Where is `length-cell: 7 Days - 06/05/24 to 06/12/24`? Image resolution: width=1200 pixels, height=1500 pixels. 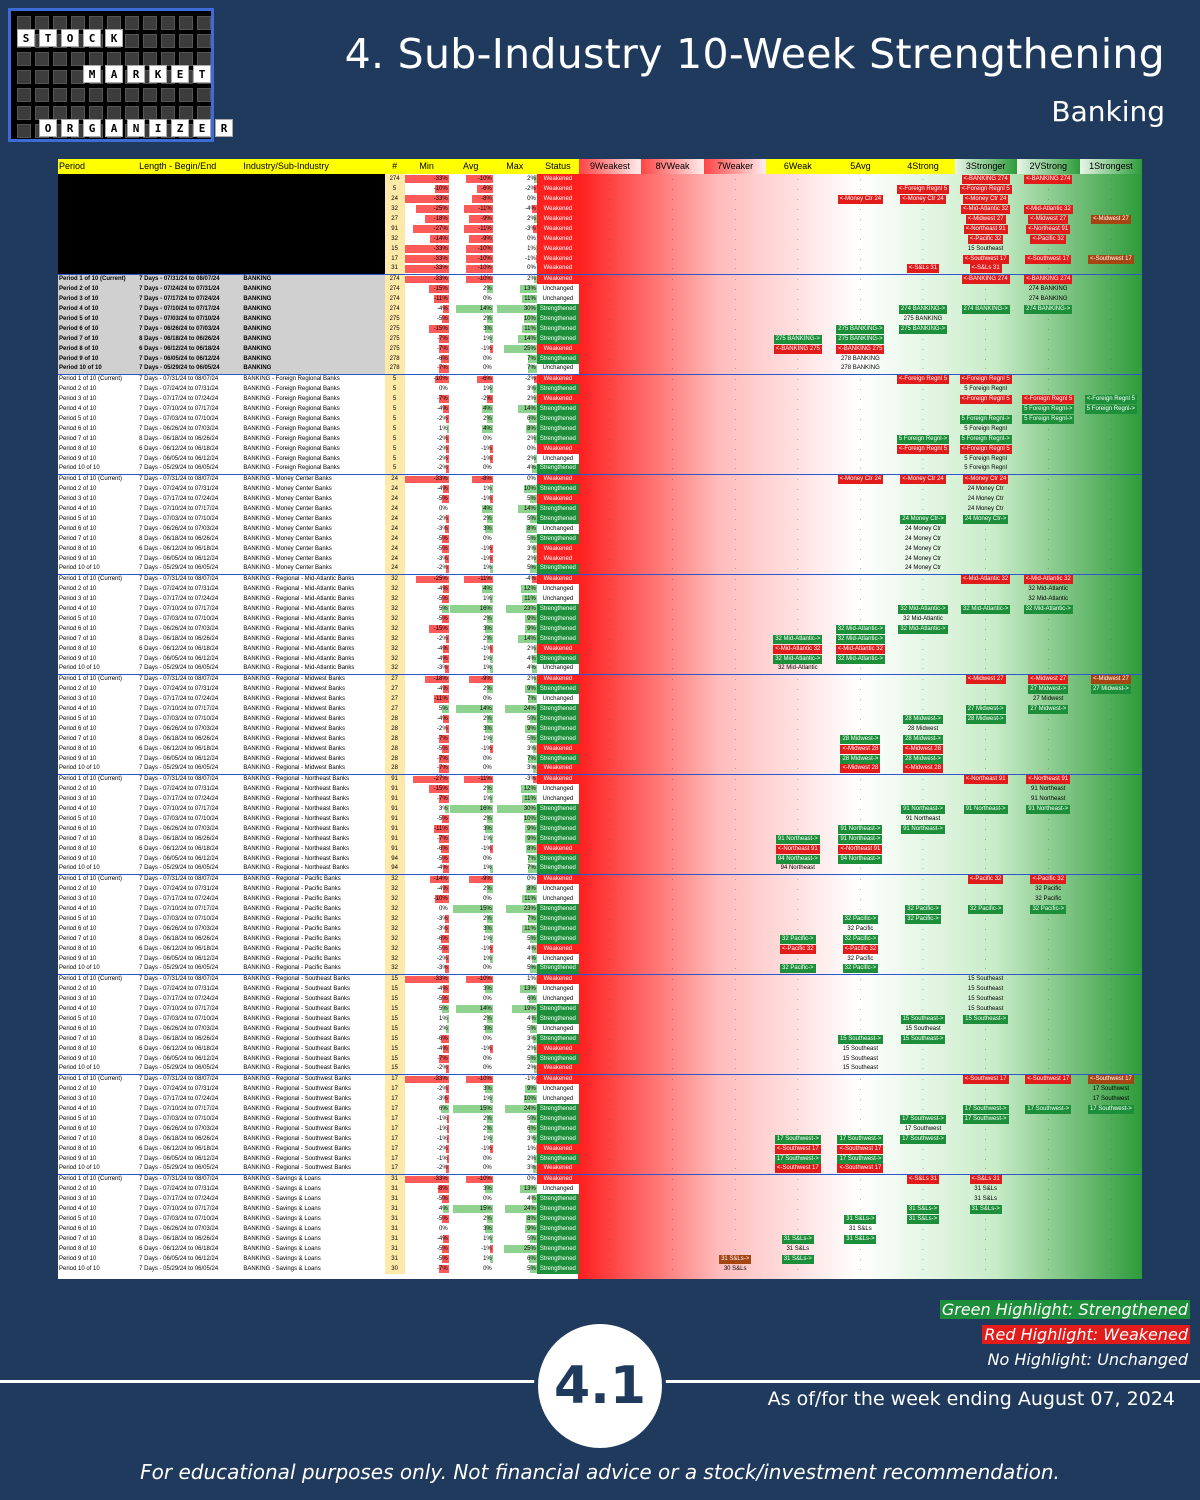
length-cell: 7 Days - 06/05/24 to 06/12/24 is located at coordinates (179, 458).